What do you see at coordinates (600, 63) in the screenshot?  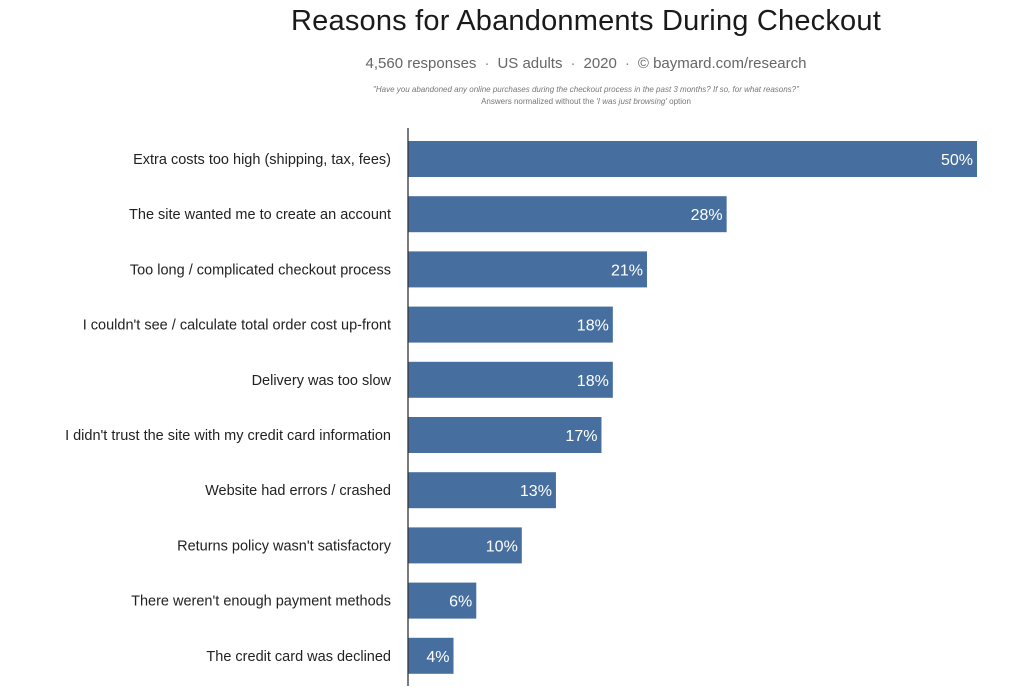 I see `year-label: 2020` at bounding box center [600, 63].